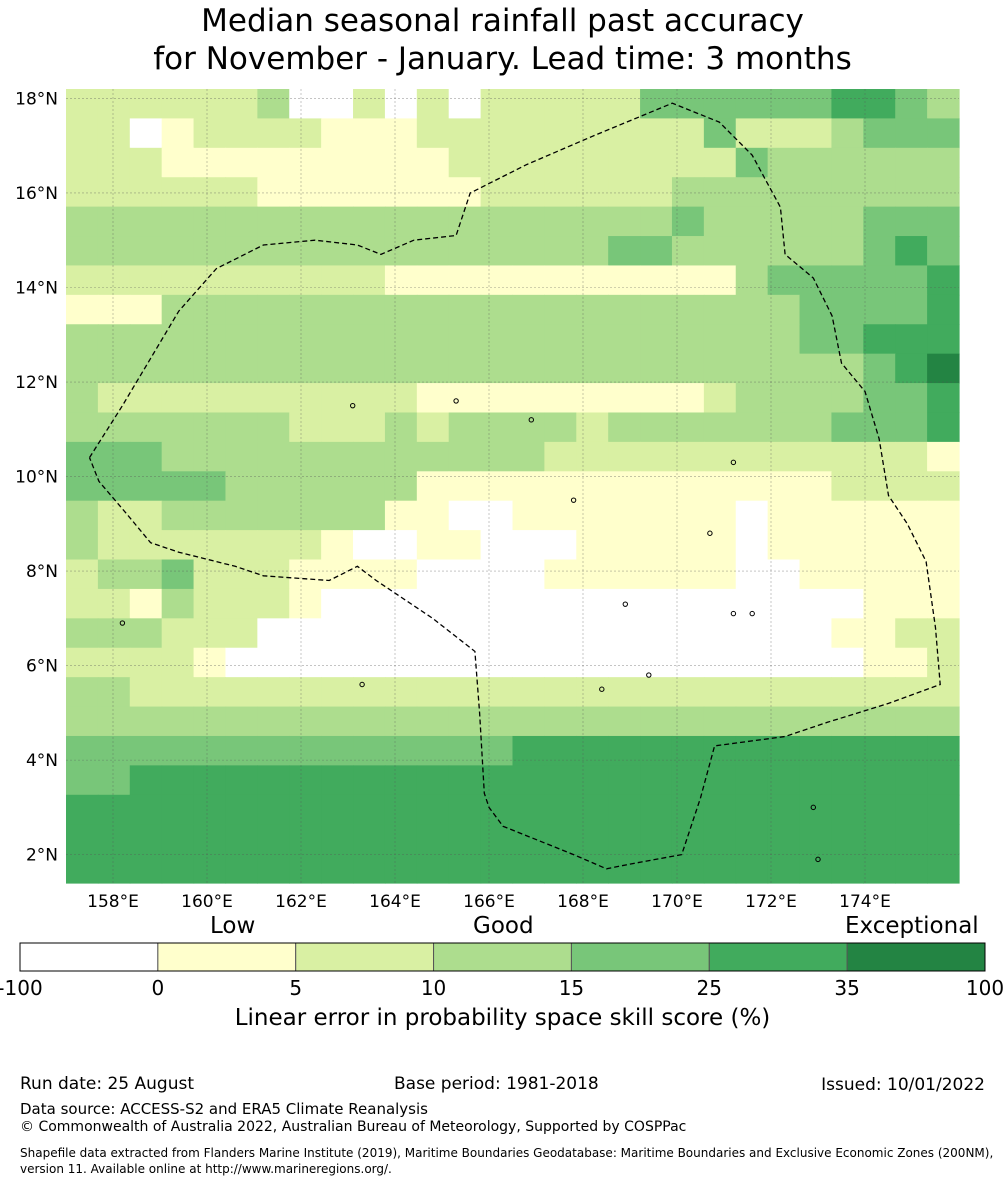  What do you see at coordinates (677, 902) in the screenshot?
I see `lon-tick-label: 170°E` at bounding box center [677, 902].